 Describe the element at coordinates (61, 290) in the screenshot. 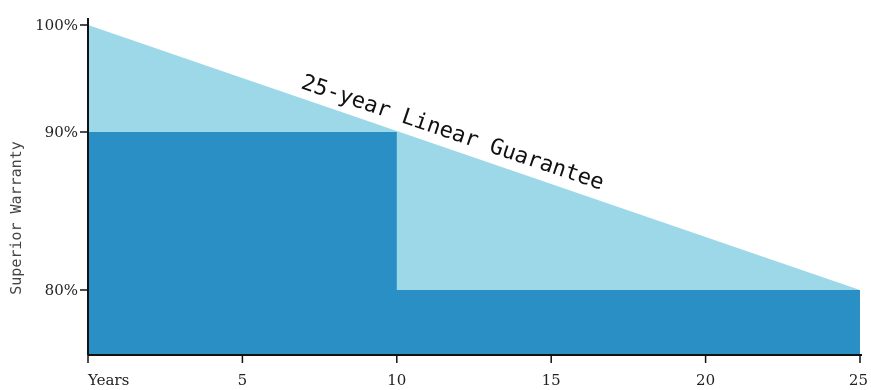

I see `y-tick-label: 80%` at that location.